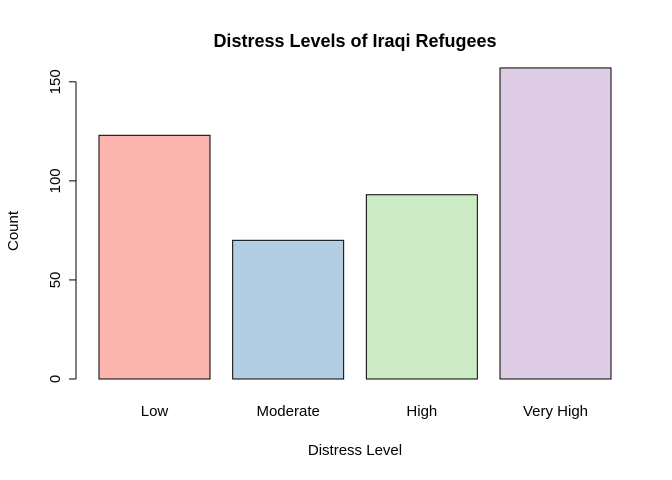  I want to click on y-axis: 0 50 100 150, so click(62, 226).